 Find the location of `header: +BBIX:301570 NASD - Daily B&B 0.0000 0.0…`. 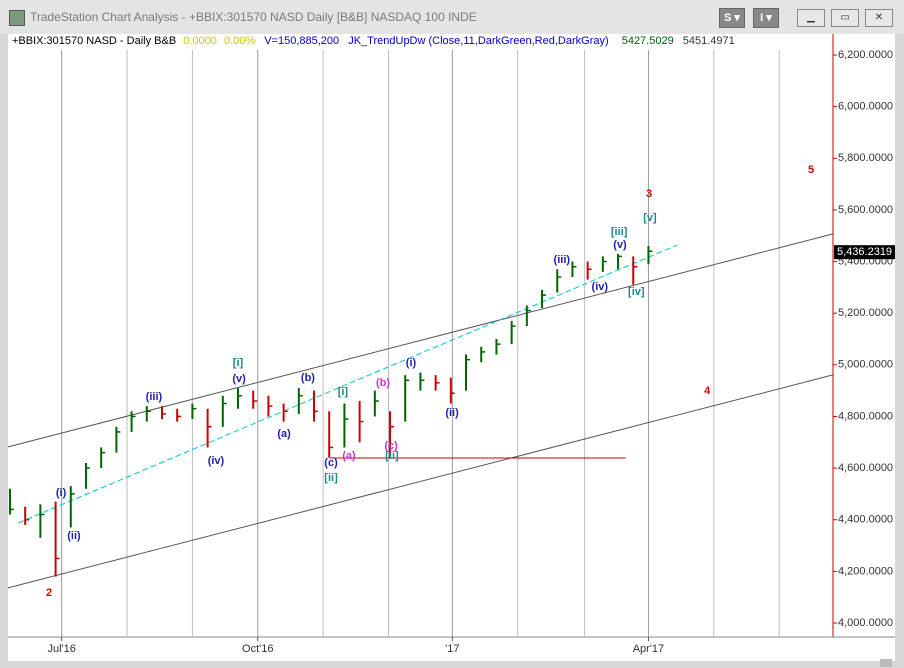

header: +BBIX:301570 NASD - Daily B&B 0.0000 0.0… is located at coordinates (373, 41).